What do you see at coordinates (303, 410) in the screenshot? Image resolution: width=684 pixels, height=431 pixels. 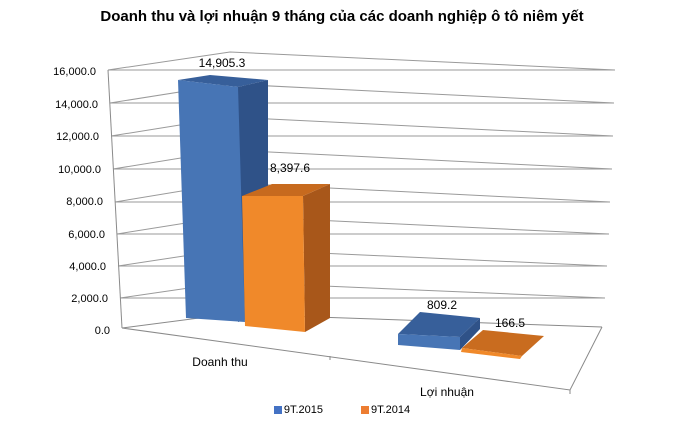 I see `legend-label: 9T.2015` at bounding box center [303, 410].